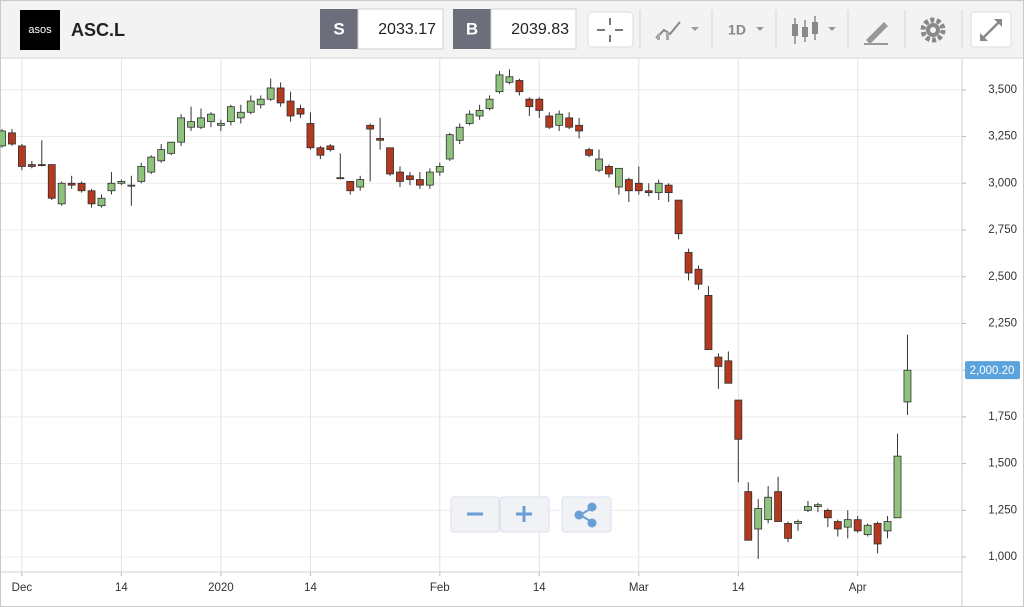  What do you see at coordinates (440, 588) in the screenshot?
I see `x-tick-label: Feb` at bounding box center [440, 588].